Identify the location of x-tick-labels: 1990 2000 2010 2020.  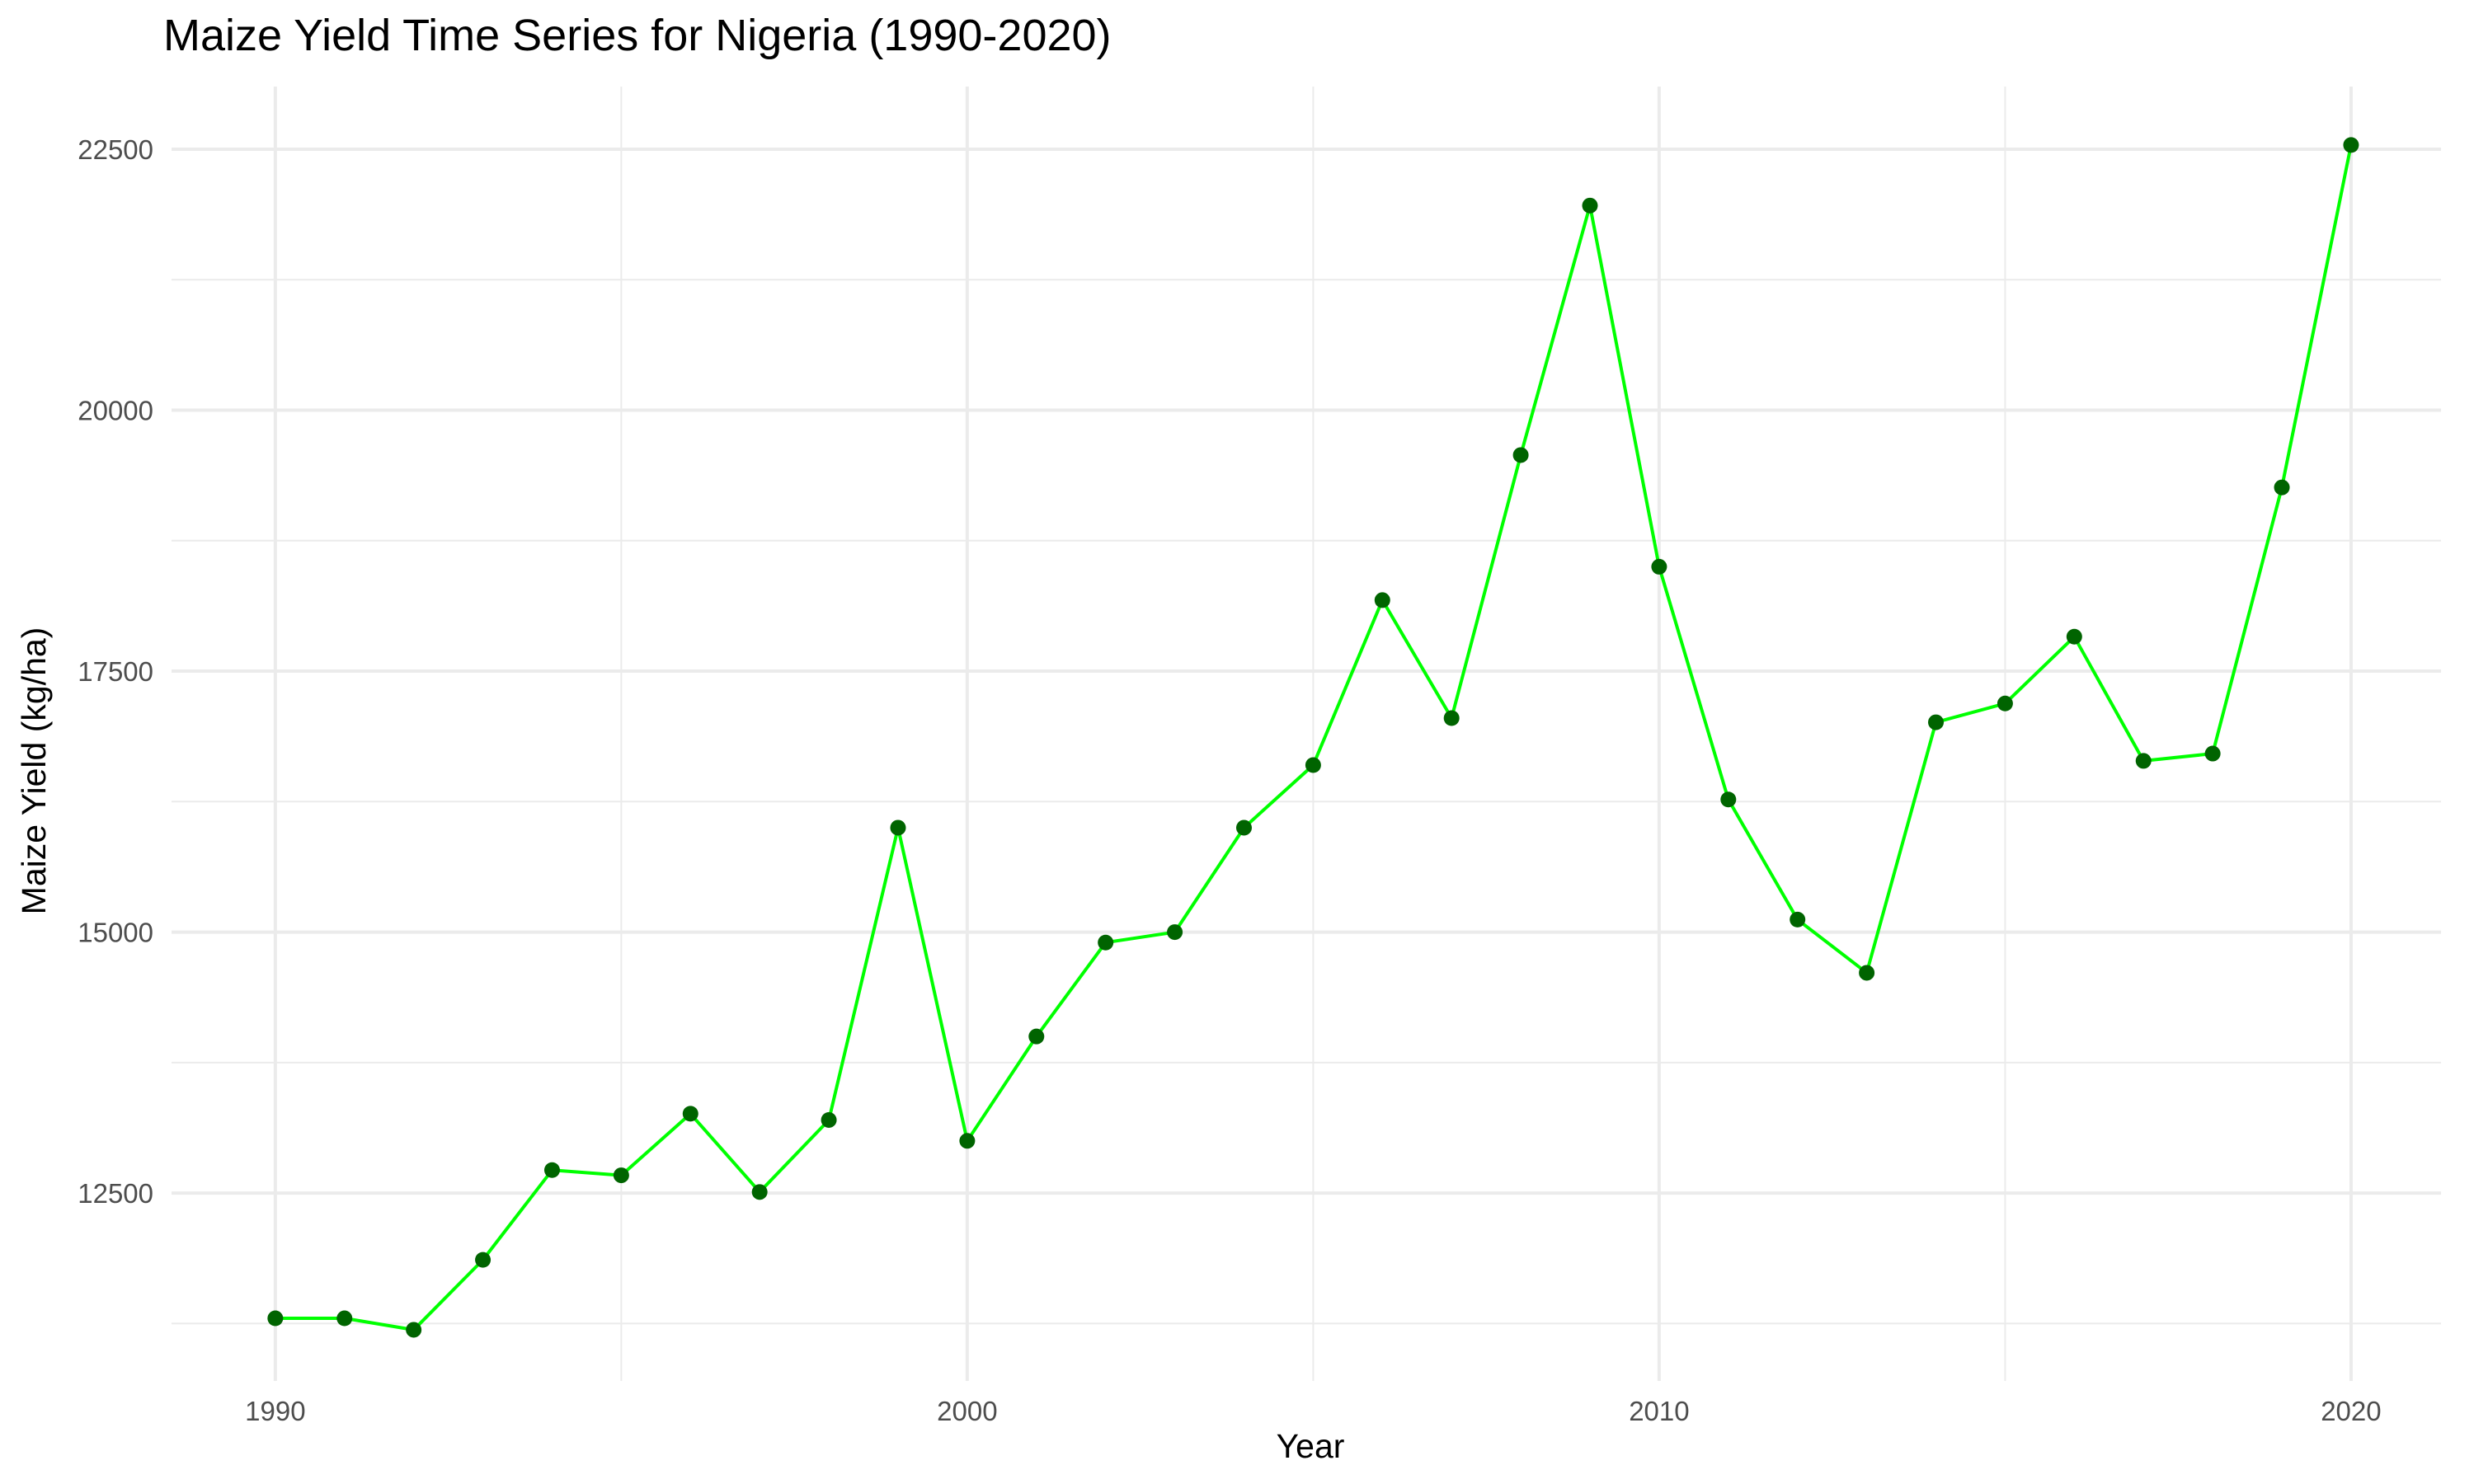
(1313, 1411).